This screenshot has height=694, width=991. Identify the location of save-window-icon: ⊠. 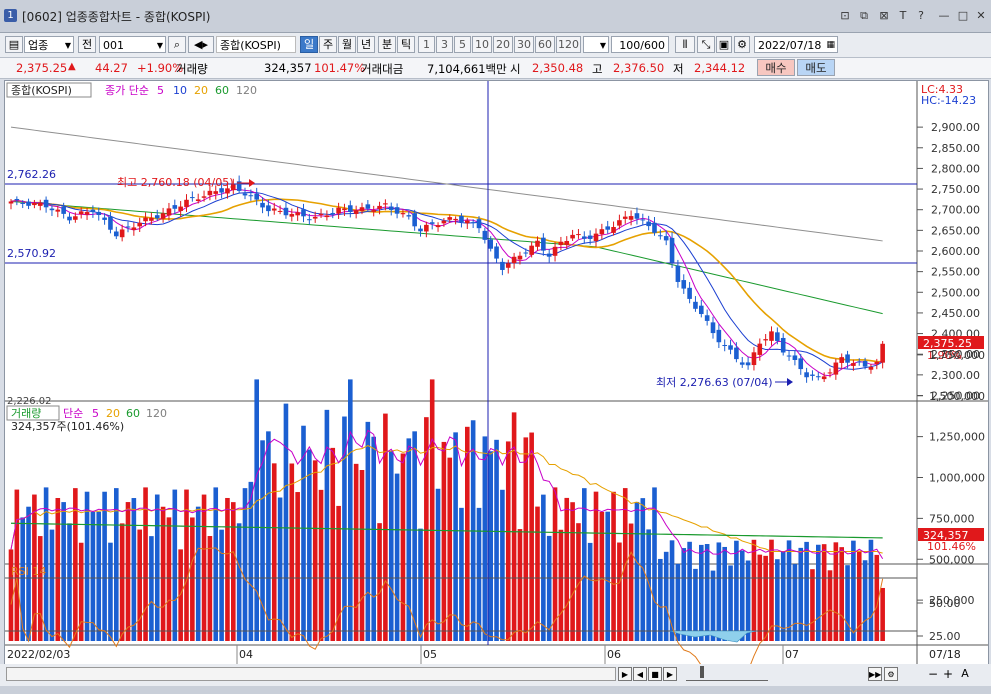
(884, 15).